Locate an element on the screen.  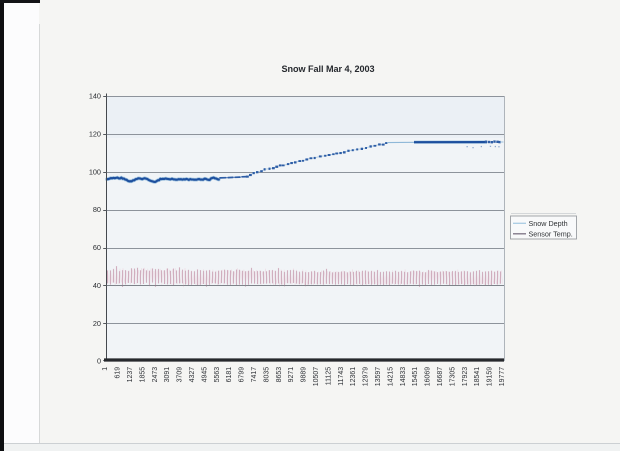
svg-text: Sensor Temp. is located at coordinates (551, 234).